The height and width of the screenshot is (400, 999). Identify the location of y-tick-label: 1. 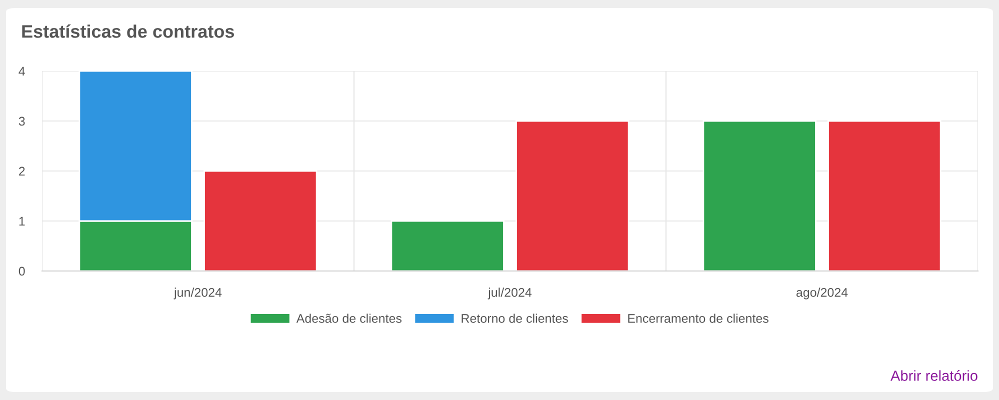
(22, 221).